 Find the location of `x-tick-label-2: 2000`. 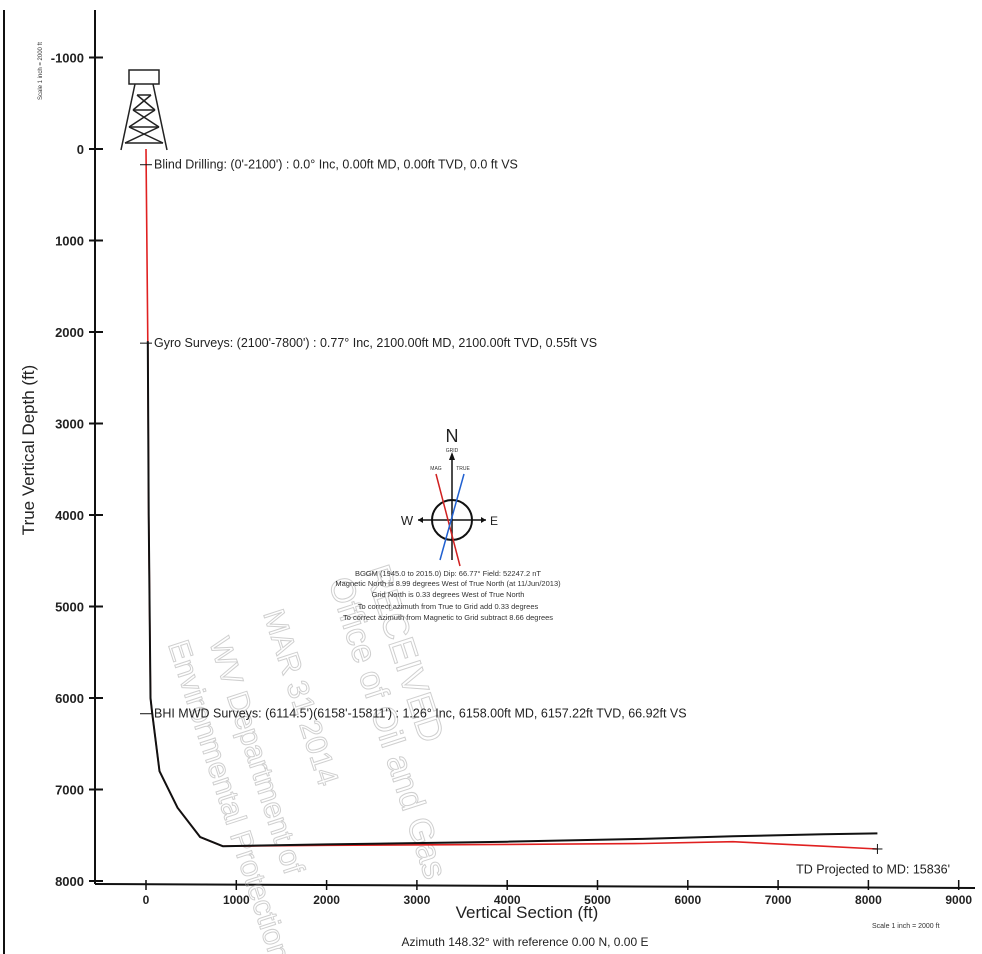

x-tick-label-2: 2000 is located at coordinates (326, 900).